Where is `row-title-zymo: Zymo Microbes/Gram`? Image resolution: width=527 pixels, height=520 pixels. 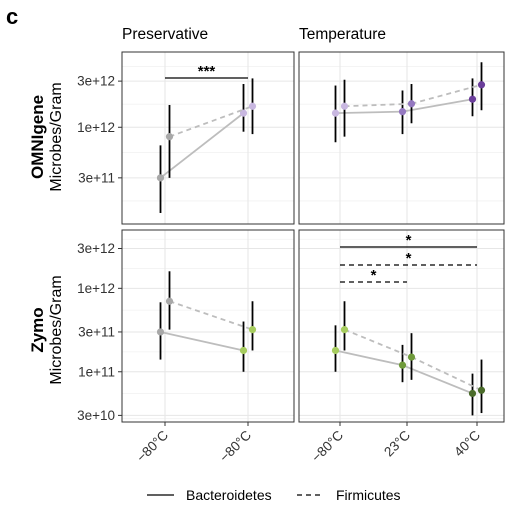
row-title-zymo: Zymo Microbes/Gram is located at coordinates (46, 329).